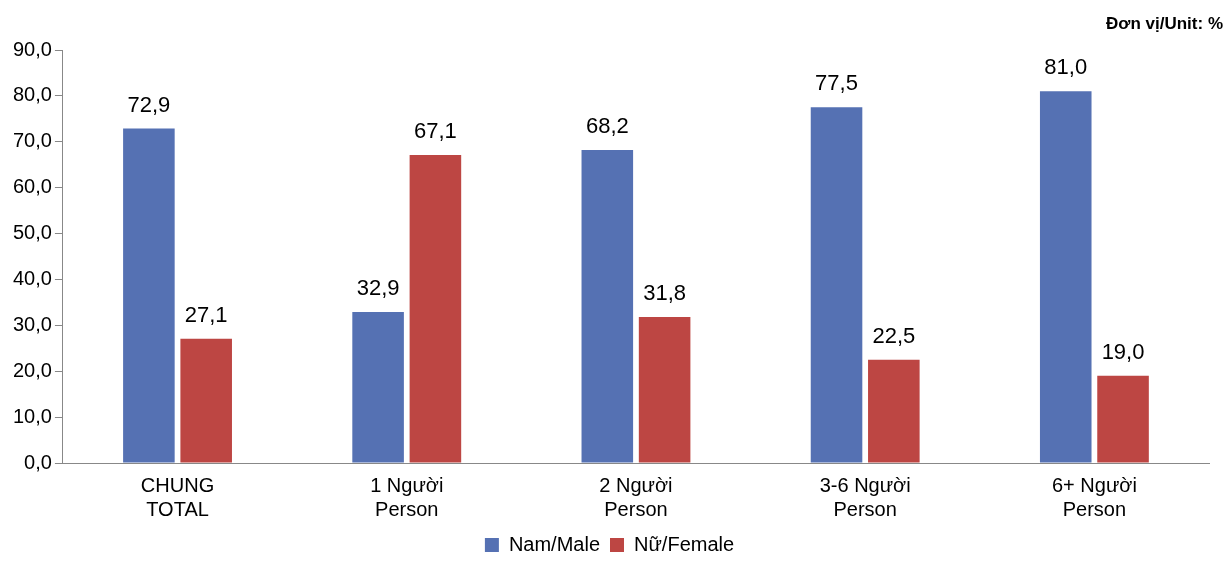  Describe the element at coordinates (32, 48) in the screenshot. I see `y-tick-label: 90,0` at that location.